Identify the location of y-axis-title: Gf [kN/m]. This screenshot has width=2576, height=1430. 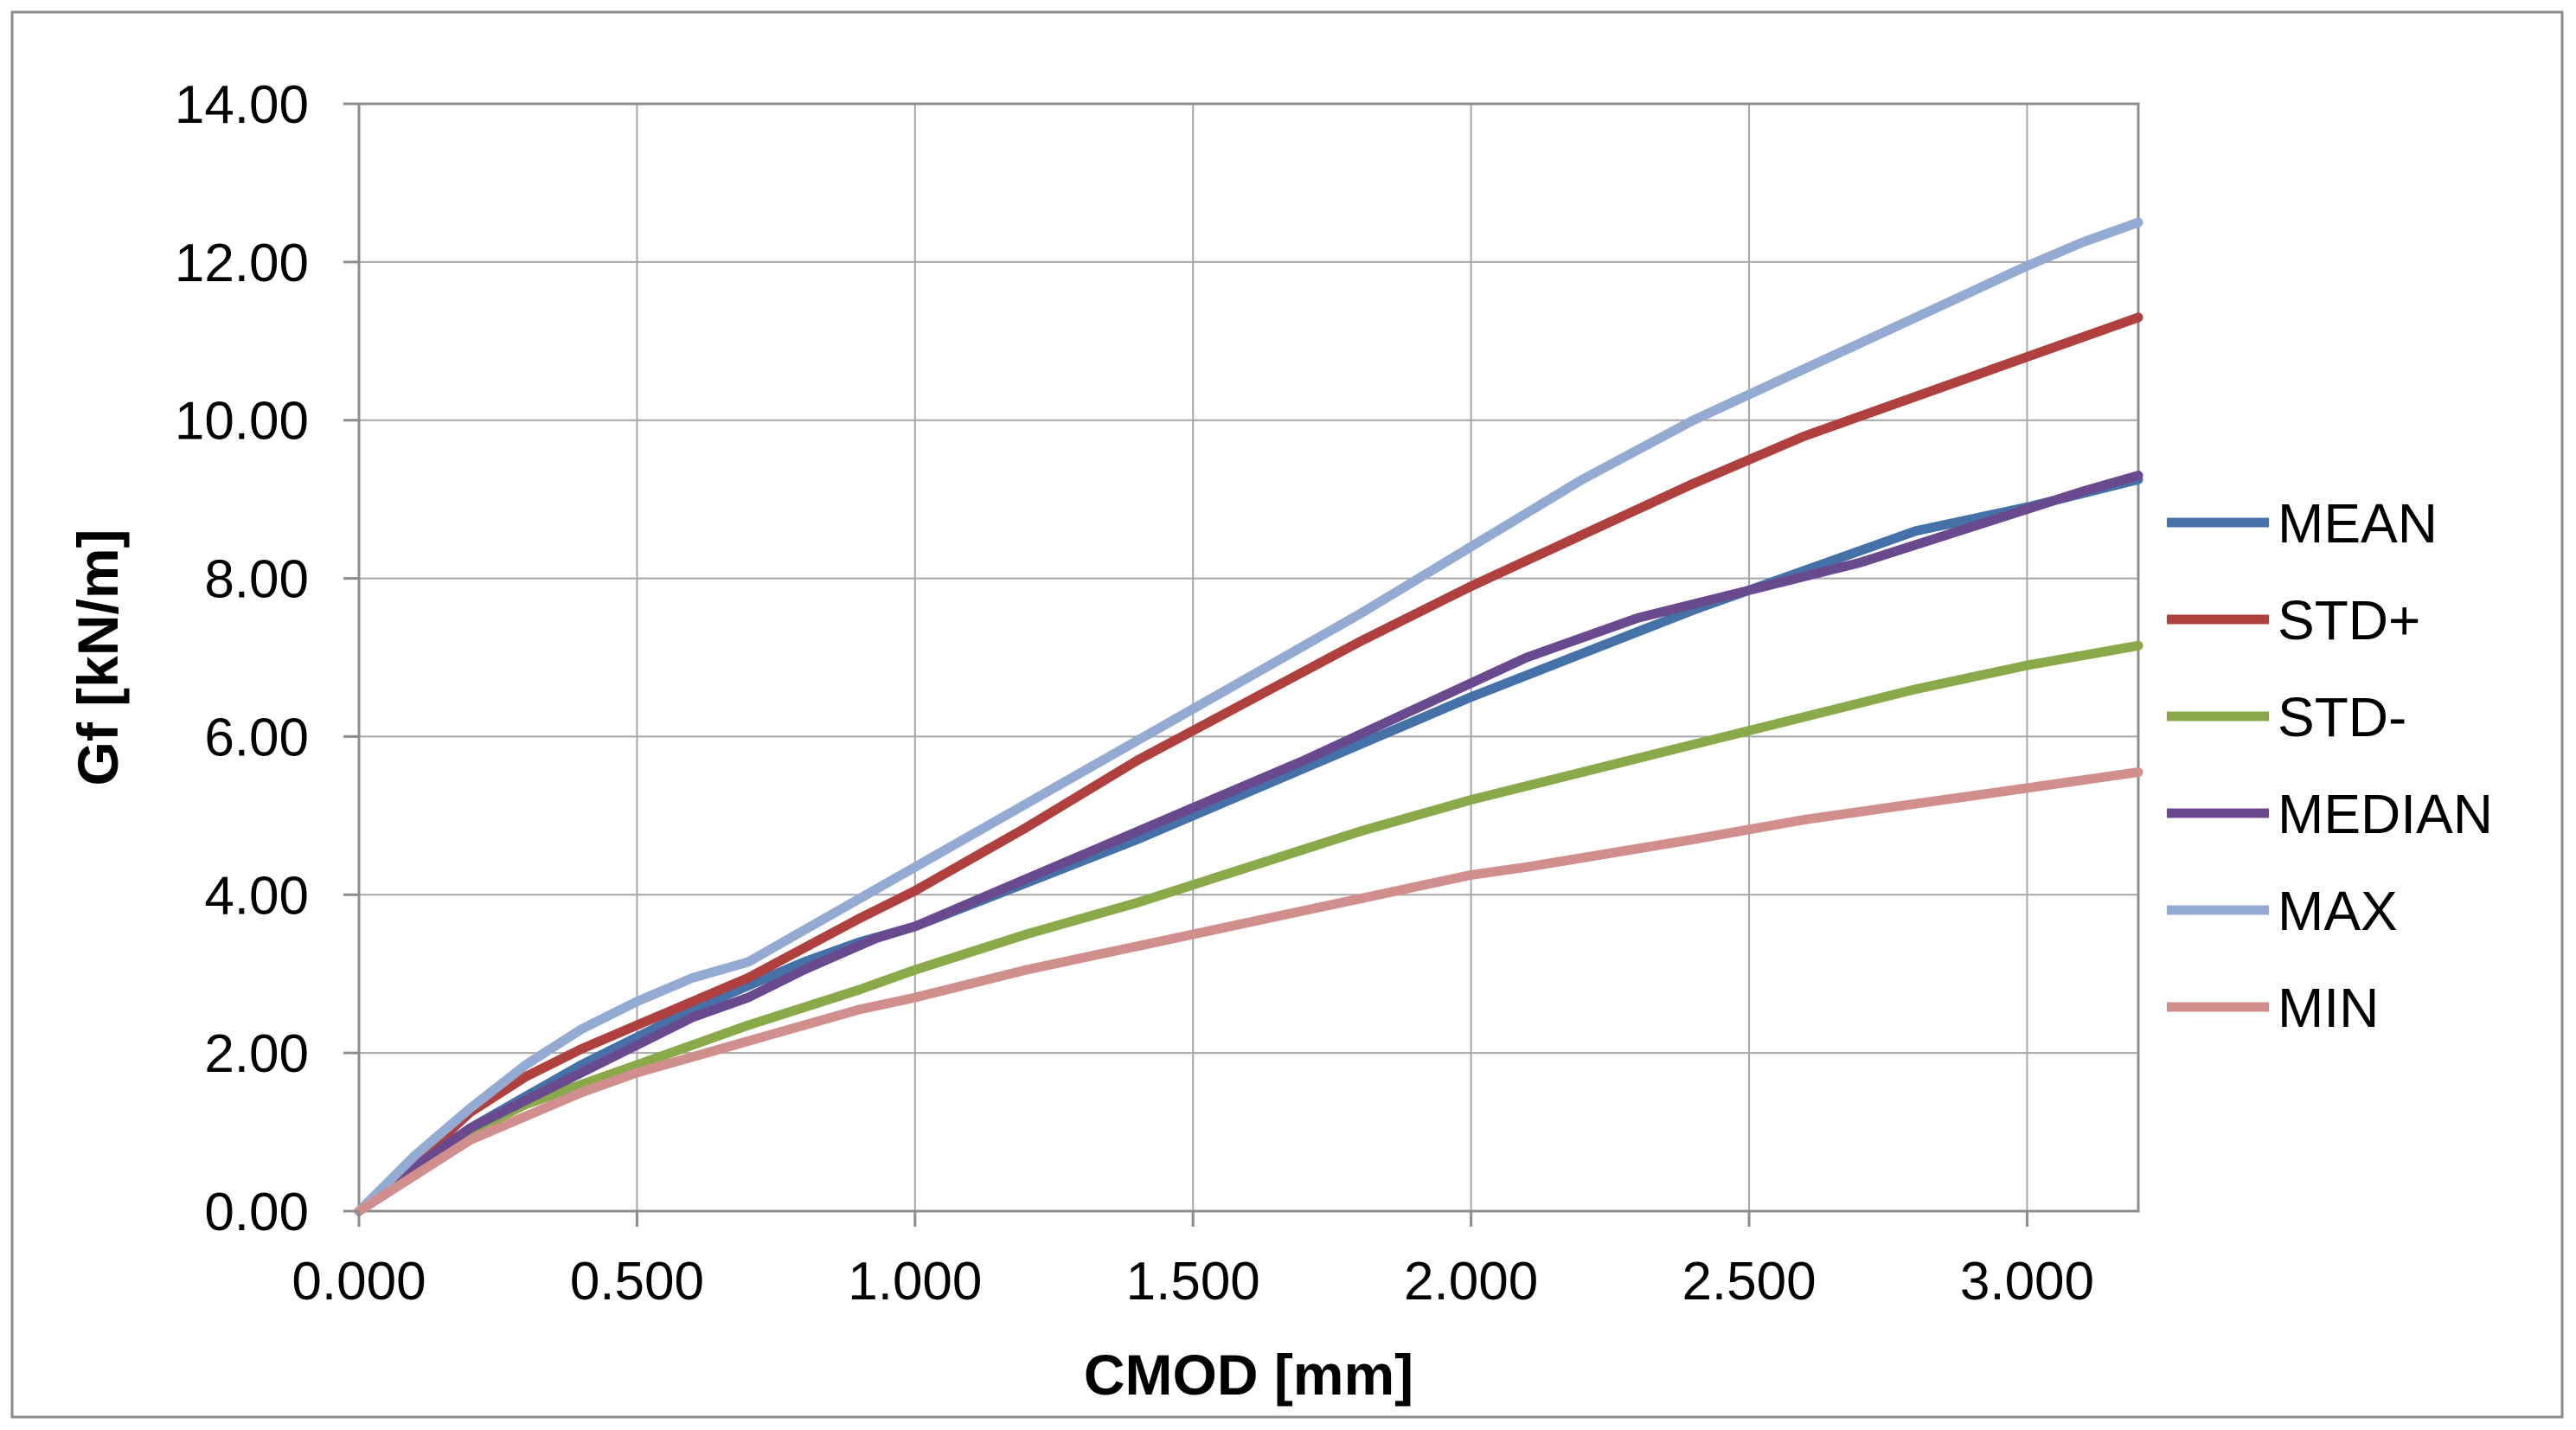
(98, 657).